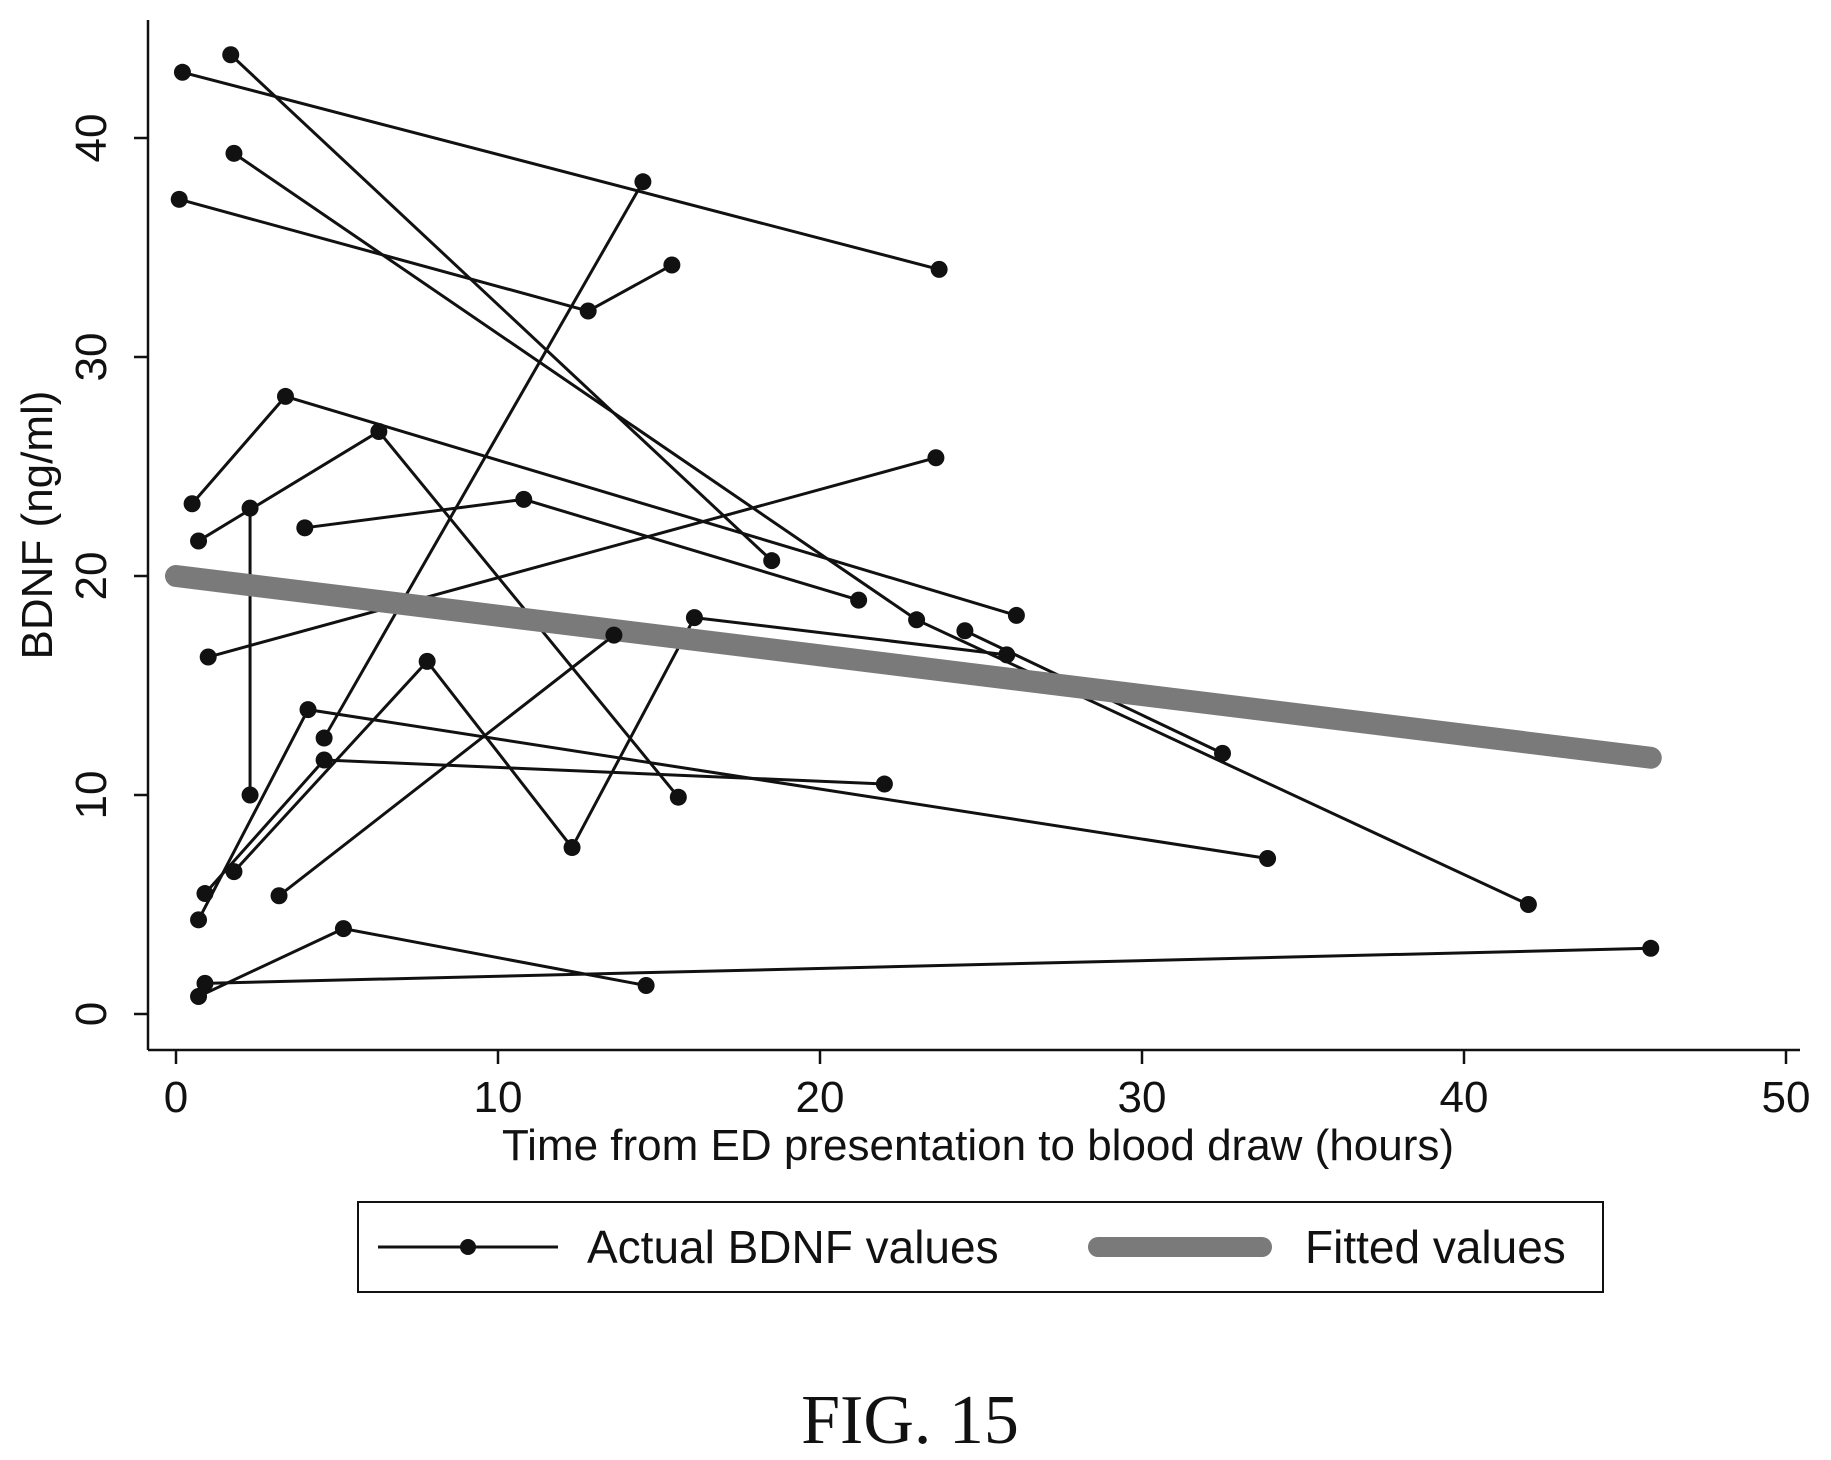 The image size is (1831, 1460). Describe the element at coordinates (1435, 1247) in the screenshot. I see `legend-label-fitted: Fitted values` at that location.